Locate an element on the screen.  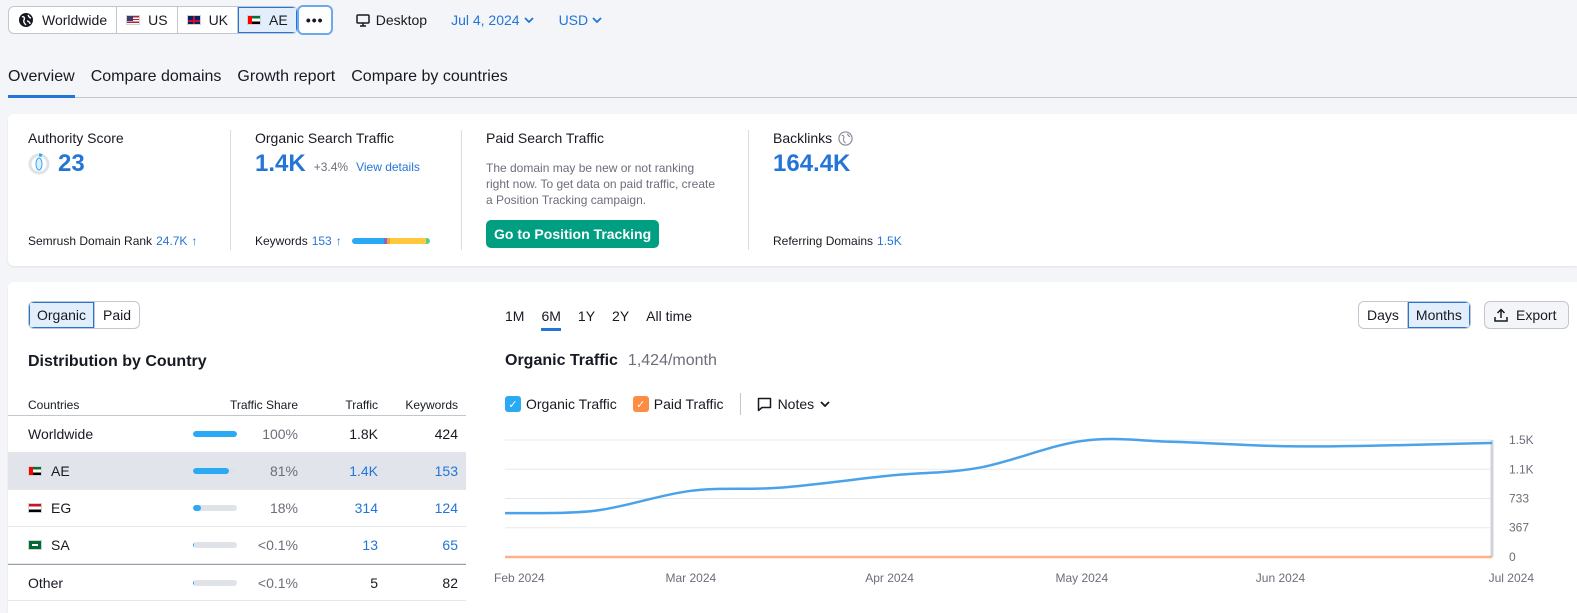
country-cell: SA is located at coordinates (49, 545).